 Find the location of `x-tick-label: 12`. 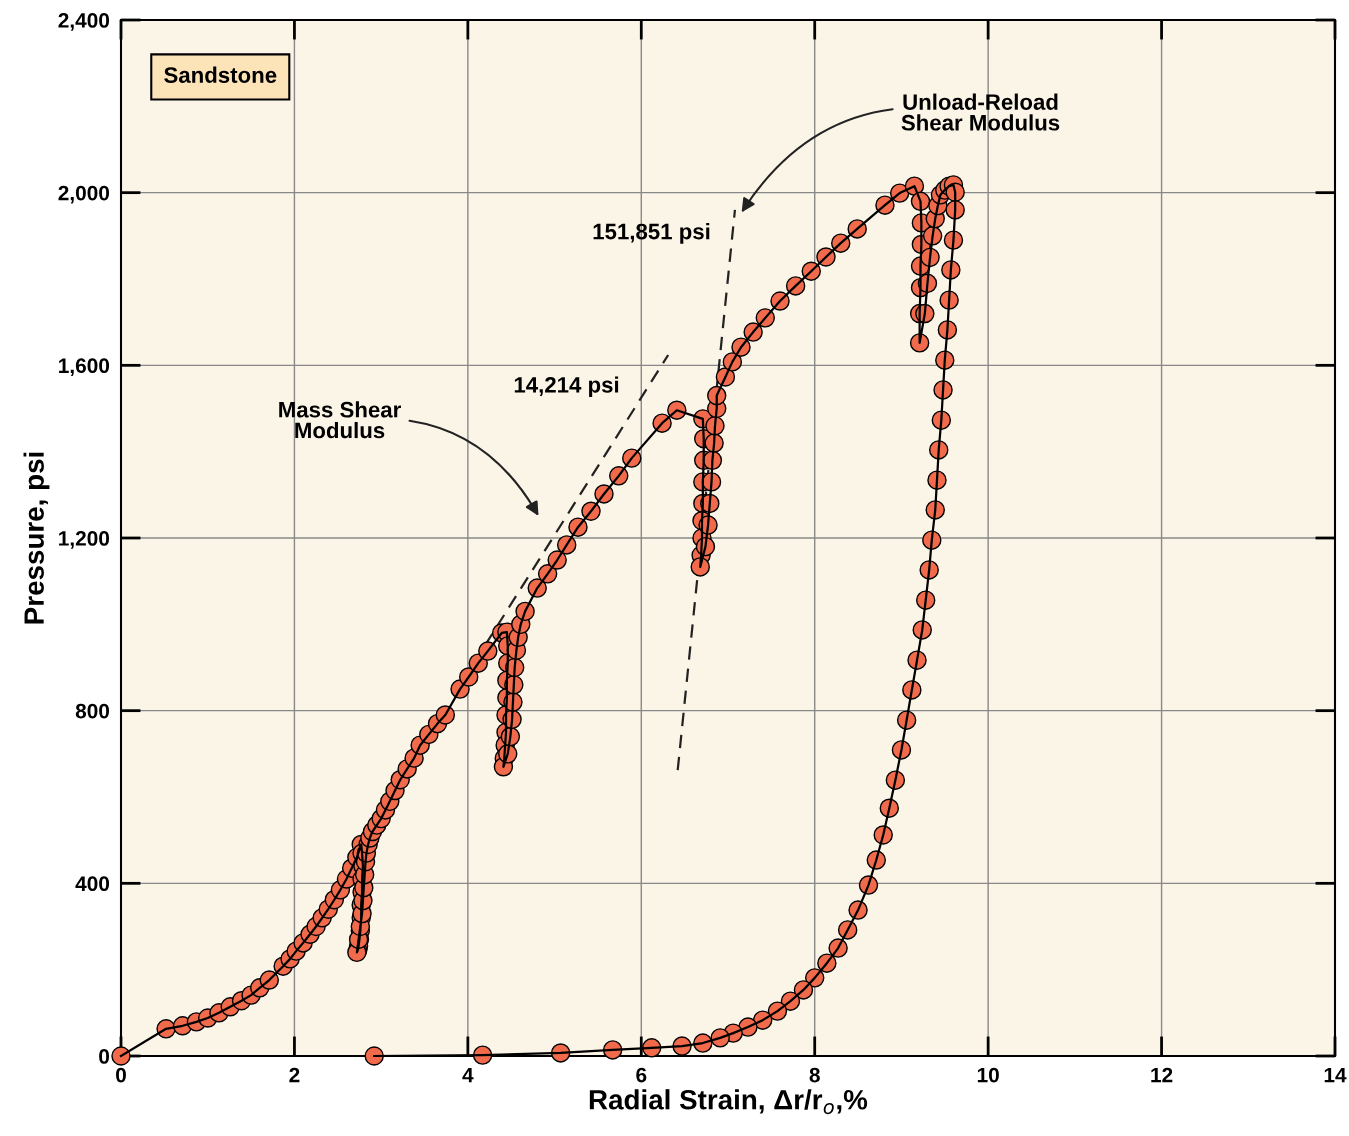

x-tick-label: 12 is located at coordinates (1162, 1075).